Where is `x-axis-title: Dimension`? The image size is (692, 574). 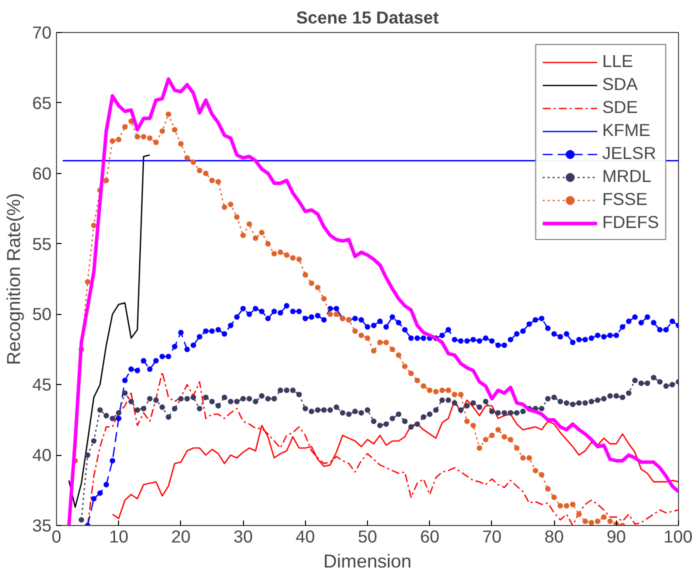
x-axis-title: Dimension is located at coordinates (367, 561).